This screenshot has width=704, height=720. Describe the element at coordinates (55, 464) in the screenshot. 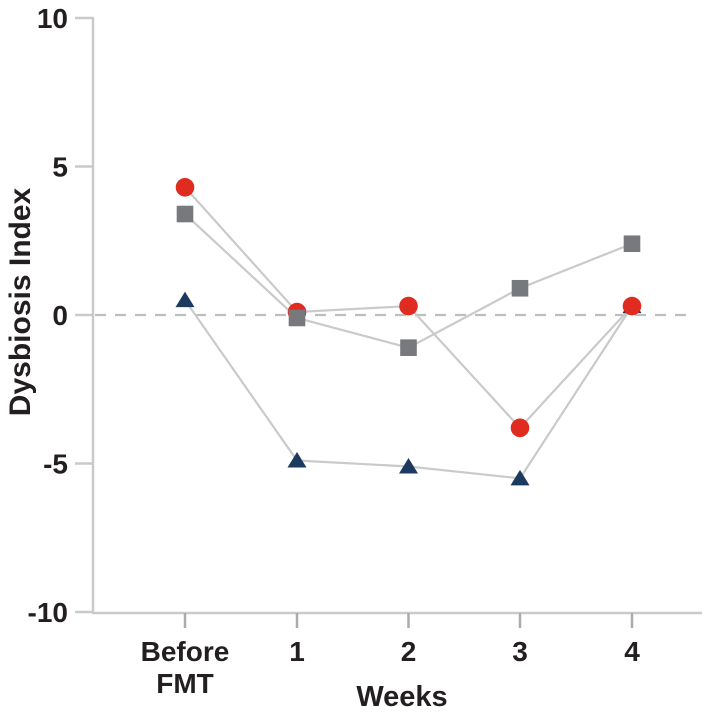

I see `y-tick-label: -5` at that location.